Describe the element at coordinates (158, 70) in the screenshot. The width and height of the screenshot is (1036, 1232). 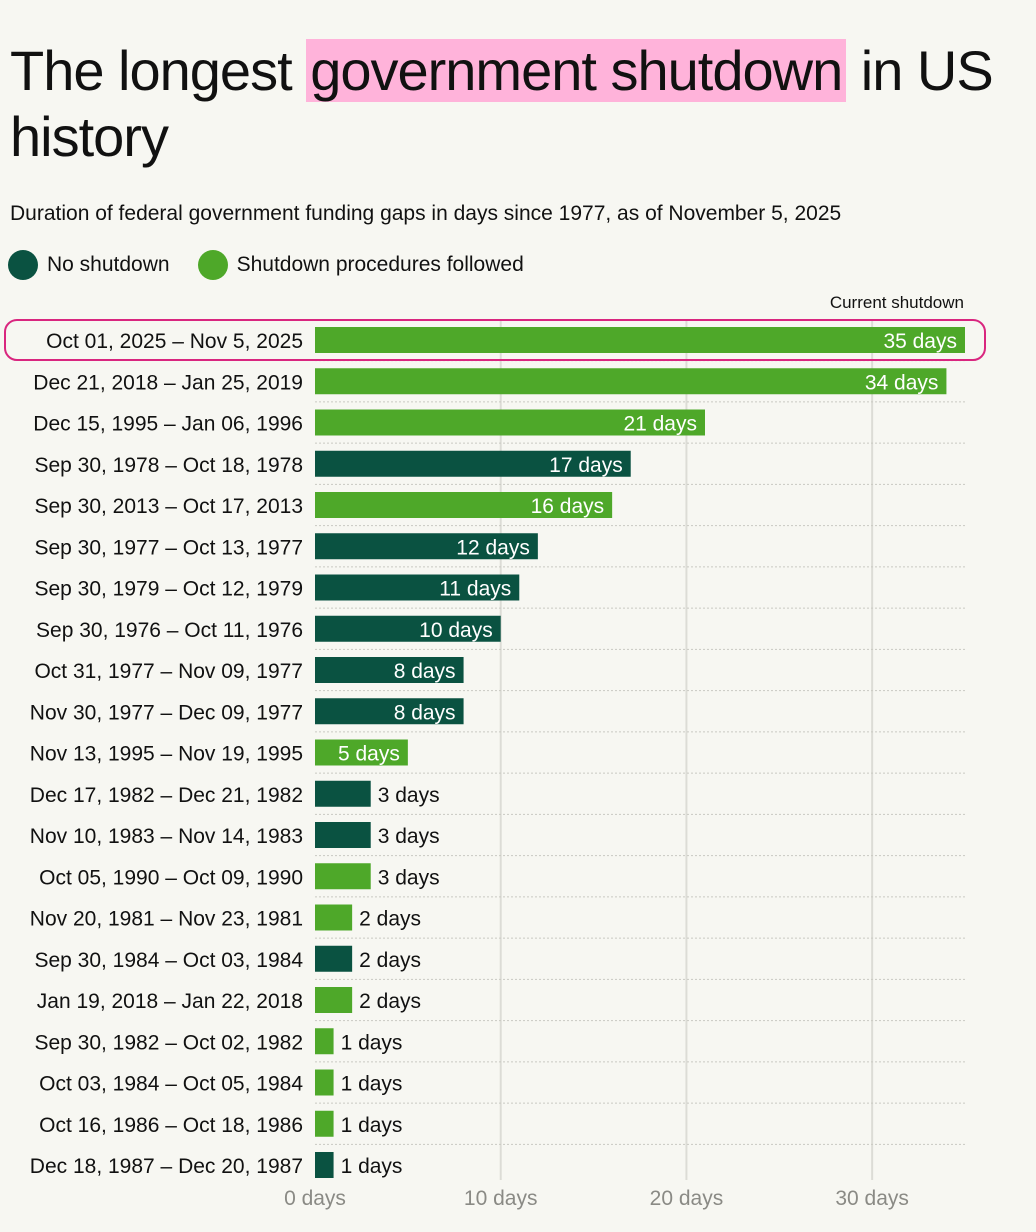
I see `title-start: The longest` at that location.